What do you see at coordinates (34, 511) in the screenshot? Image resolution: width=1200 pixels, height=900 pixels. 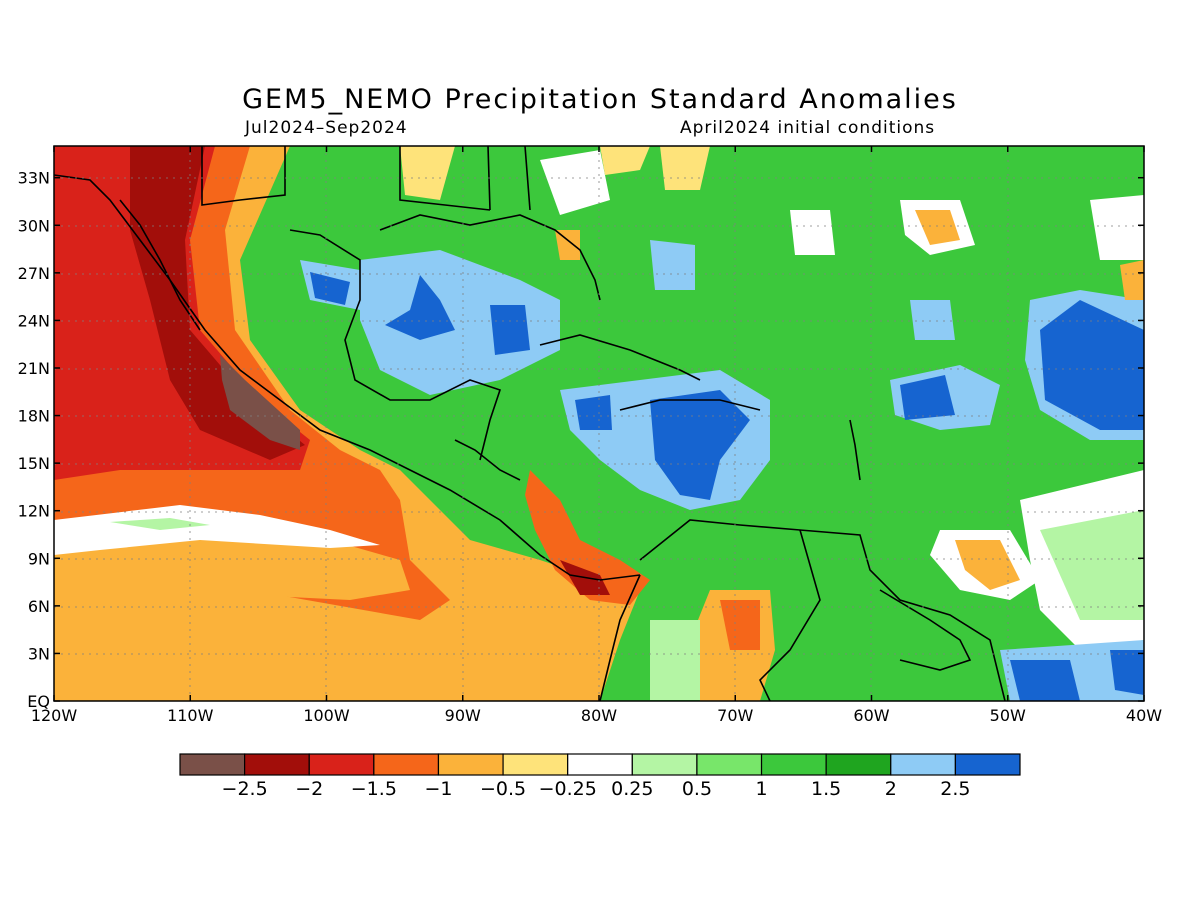 I see `lat-label: 12N` at bounding box center [34, 511].